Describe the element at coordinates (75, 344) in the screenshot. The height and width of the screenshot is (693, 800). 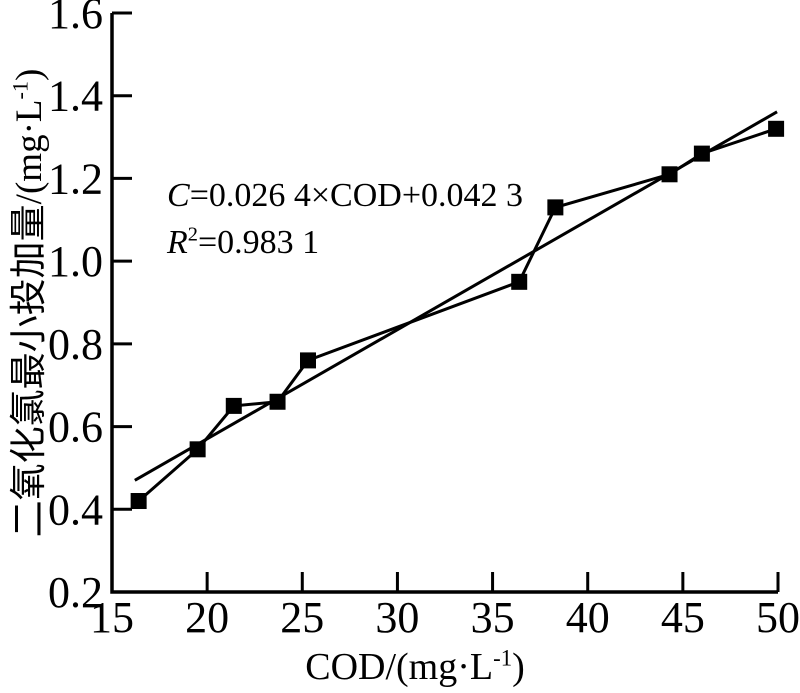
I see `y-tick-label: 0.8` at that location.